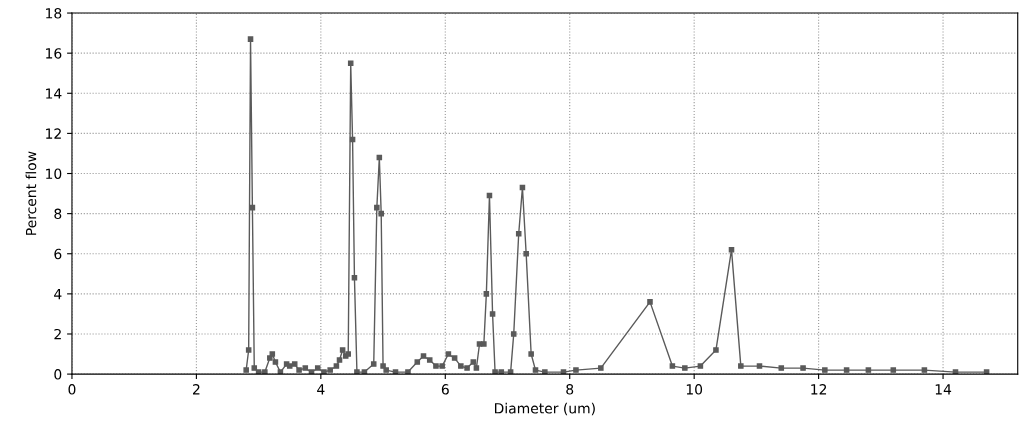 Image resolution: width=1028 pixels, height=435 pixels. Describe the element at coordinates (58, 214) in the screenshot. I see `y-tick-label: 8` at that location.